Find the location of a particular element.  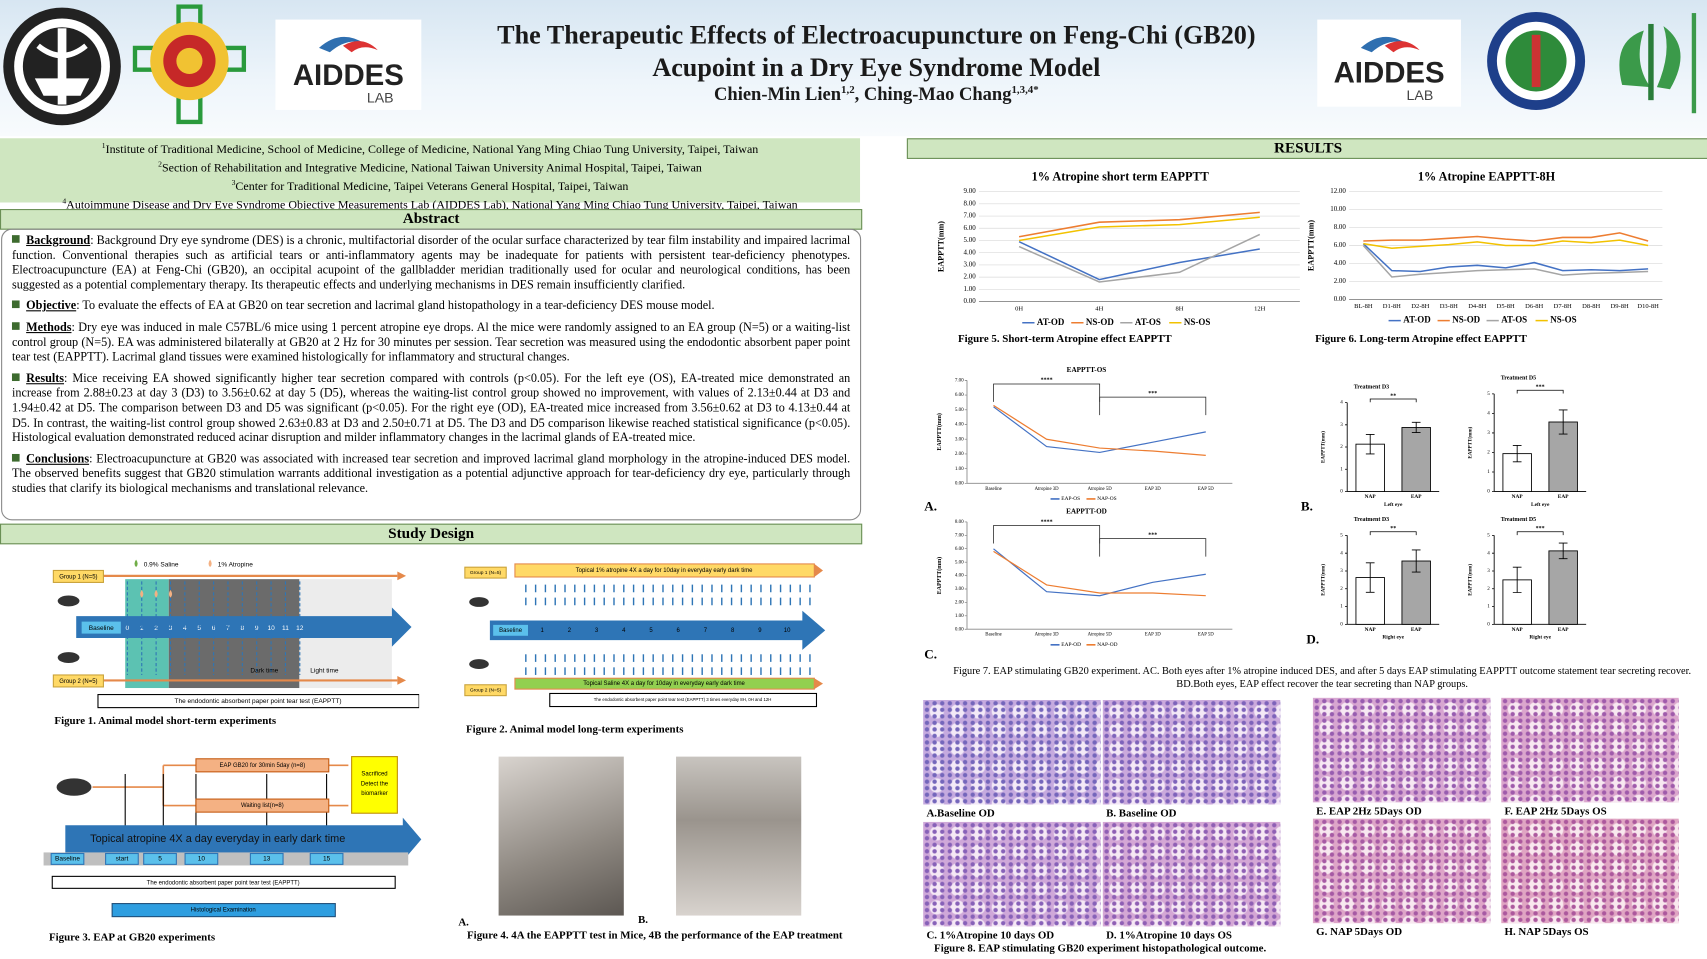

y-tick-label: 5.00 is located at coordinates (970, 240).